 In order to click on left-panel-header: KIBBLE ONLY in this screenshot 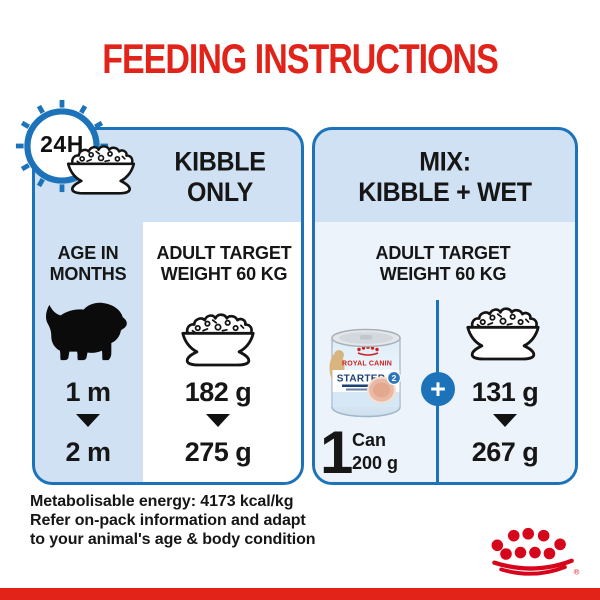, I will do `click(220, 177)`.